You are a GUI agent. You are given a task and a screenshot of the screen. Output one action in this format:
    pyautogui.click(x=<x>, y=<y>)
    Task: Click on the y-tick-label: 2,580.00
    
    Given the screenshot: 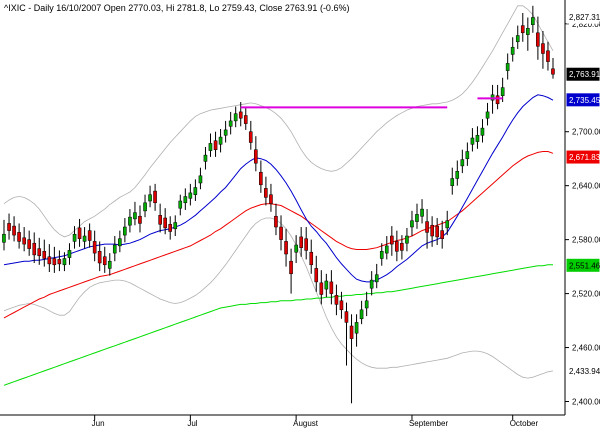 What is the action you would take?
    pyautogui.click(x=586, y=240)
    